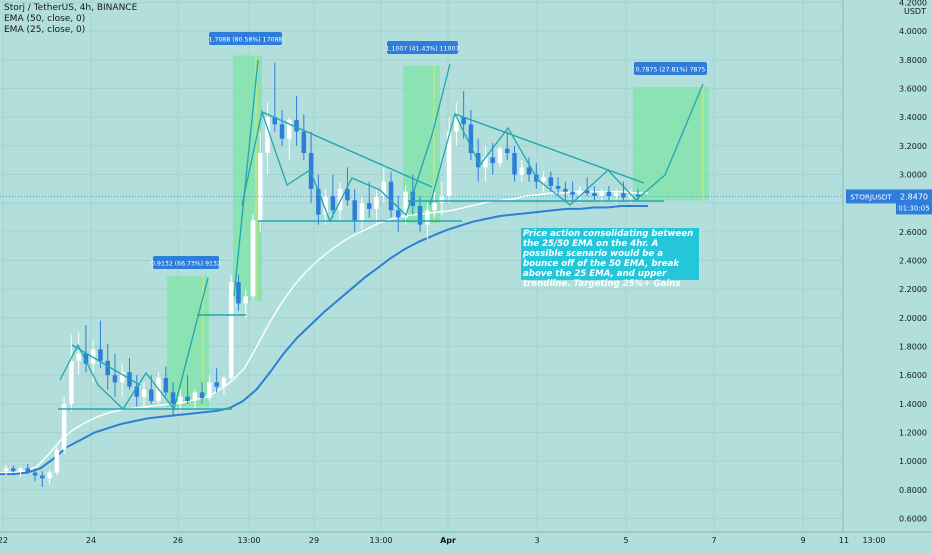 This screenshot has width=932, height=554. Describe the element at coordinates (913, 146) in the screenshot. I see `y-tick-label: 3.2000` at that location.